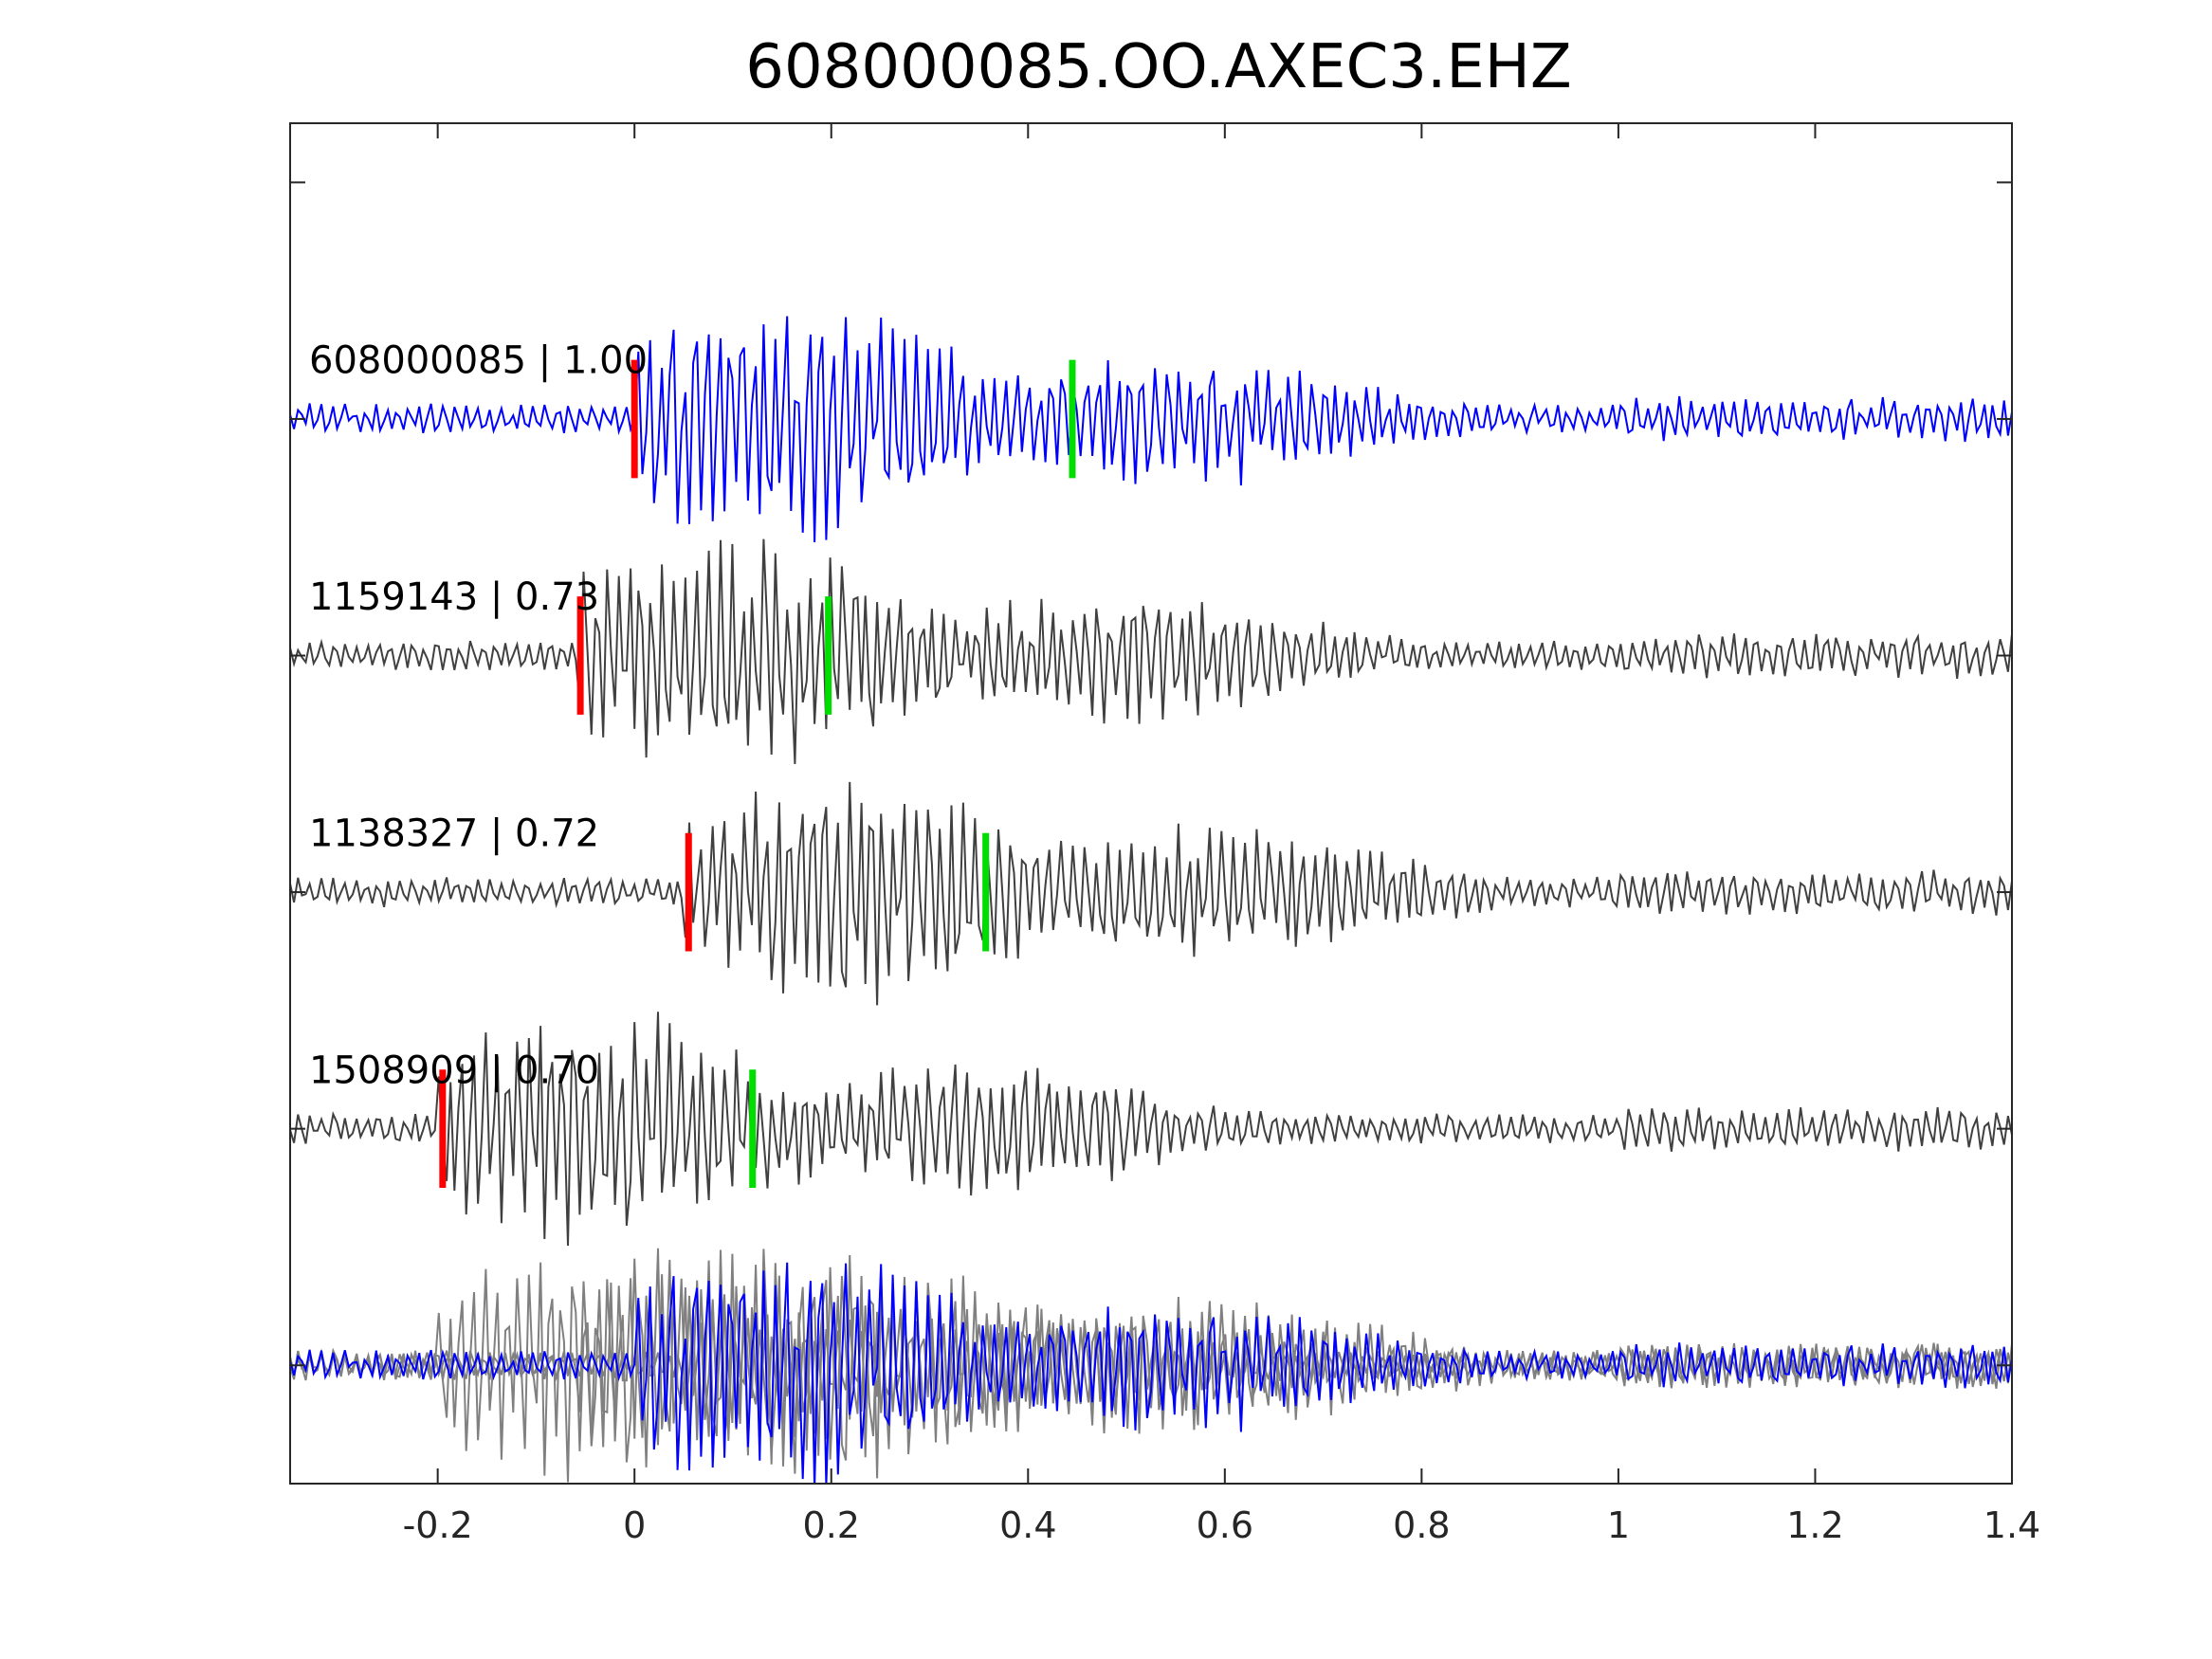  Describe the element at coordinates (438, 1525) in the screenshot. I see `x-tick-label: -0.2` at that location.